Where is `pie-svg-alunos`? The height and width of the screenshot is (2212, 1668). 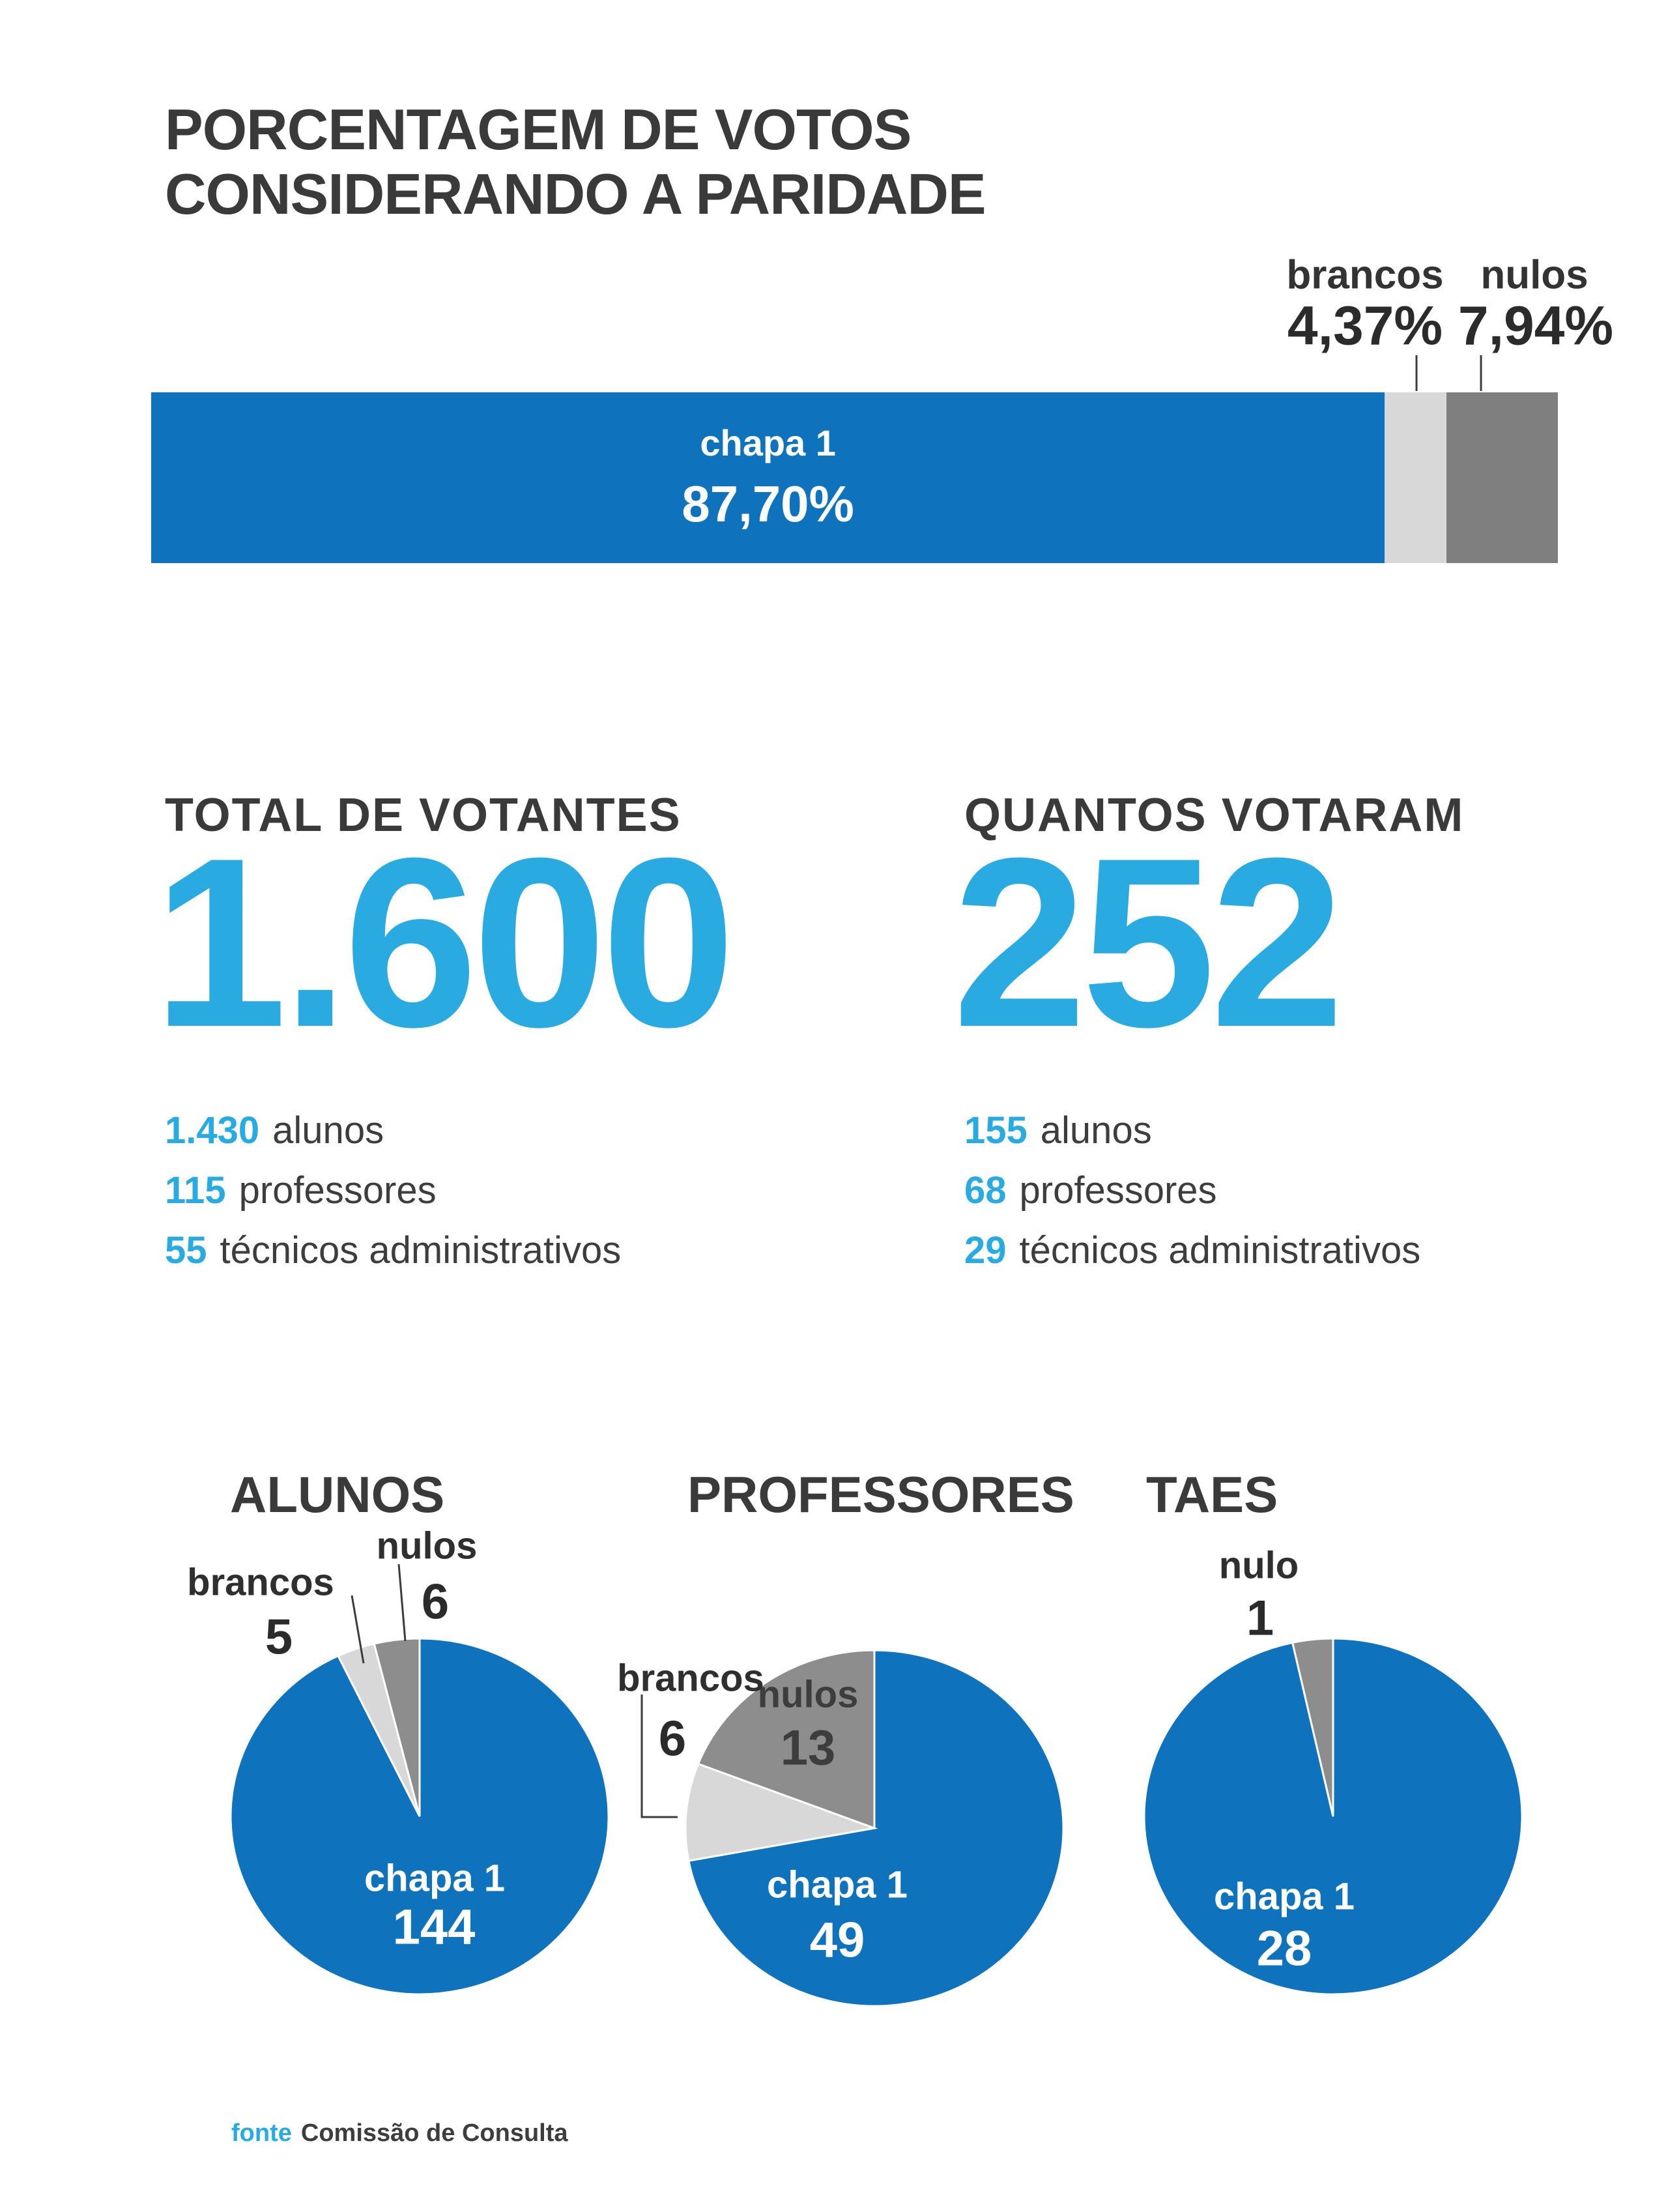 pie-svg-alunos is located at coordinates (420, 1816).